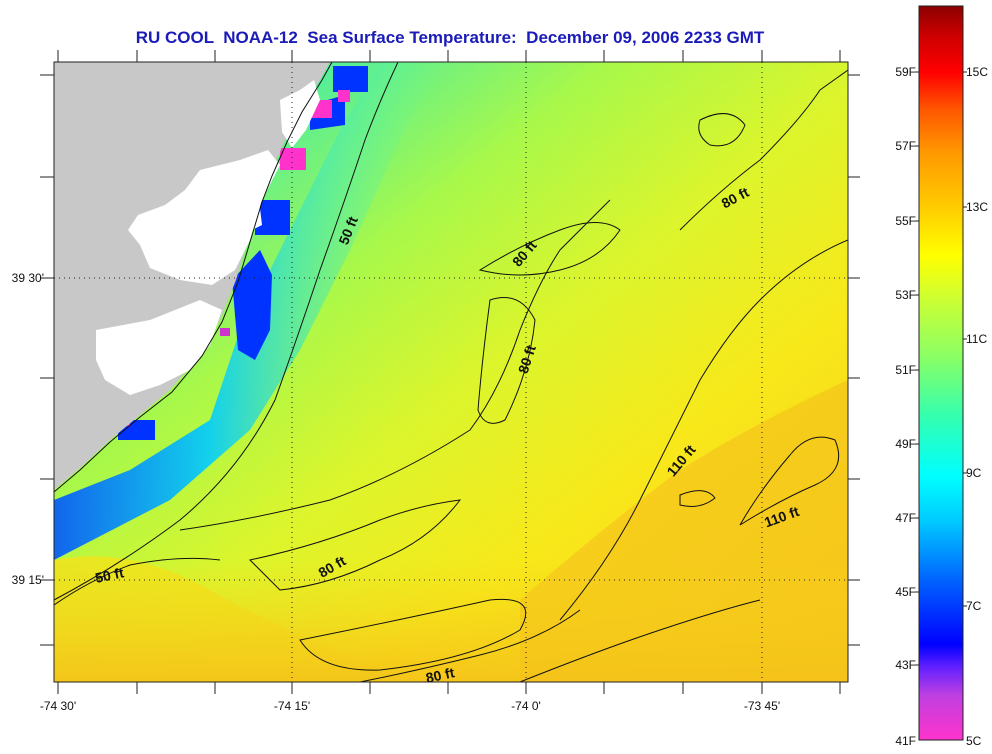 This screenshot has width=992, height=754. What do you see at coordinates (292, 706) in the screenshot?
I see `xtick-label-74-15: -74 15'` at bounding box center [292, 706].